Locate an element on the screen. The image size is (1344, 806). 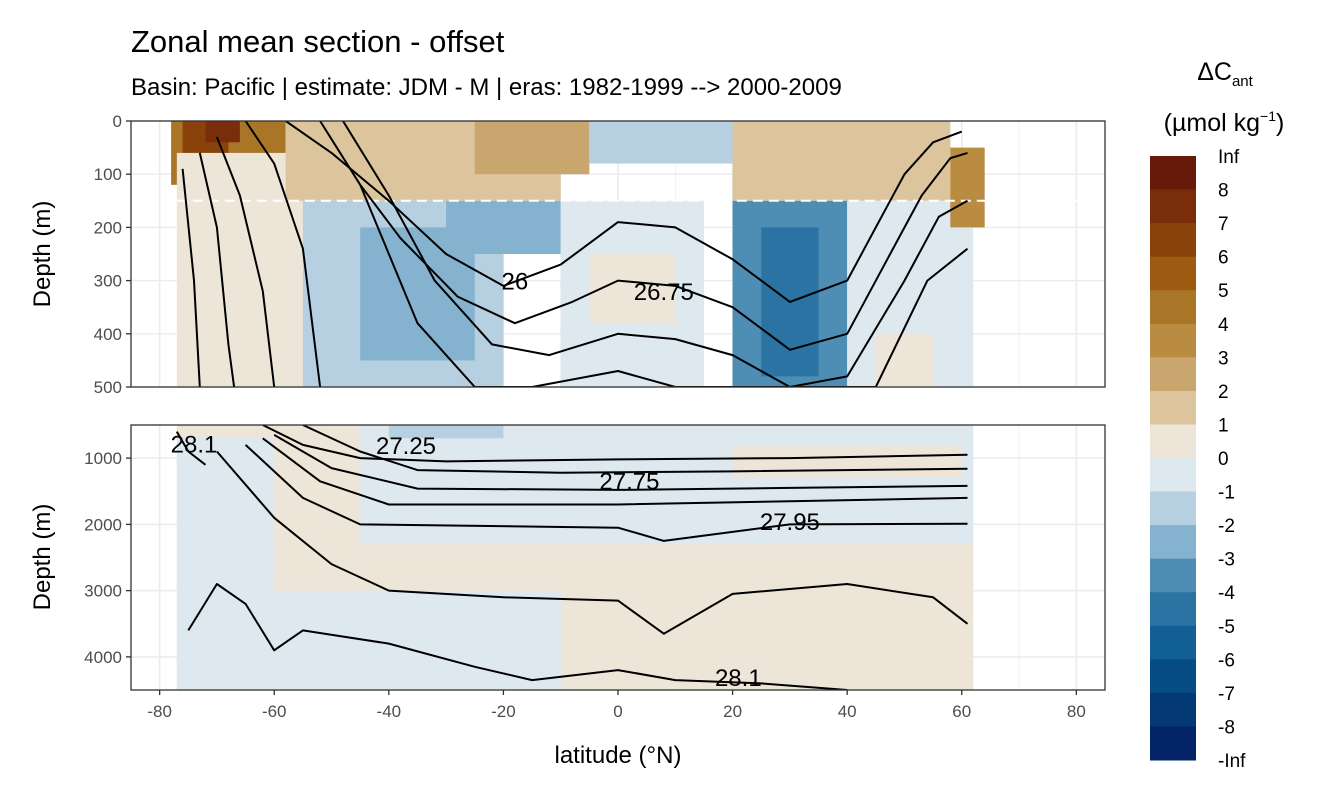
legend-label: 0 is located at coordinates (1223, 459).